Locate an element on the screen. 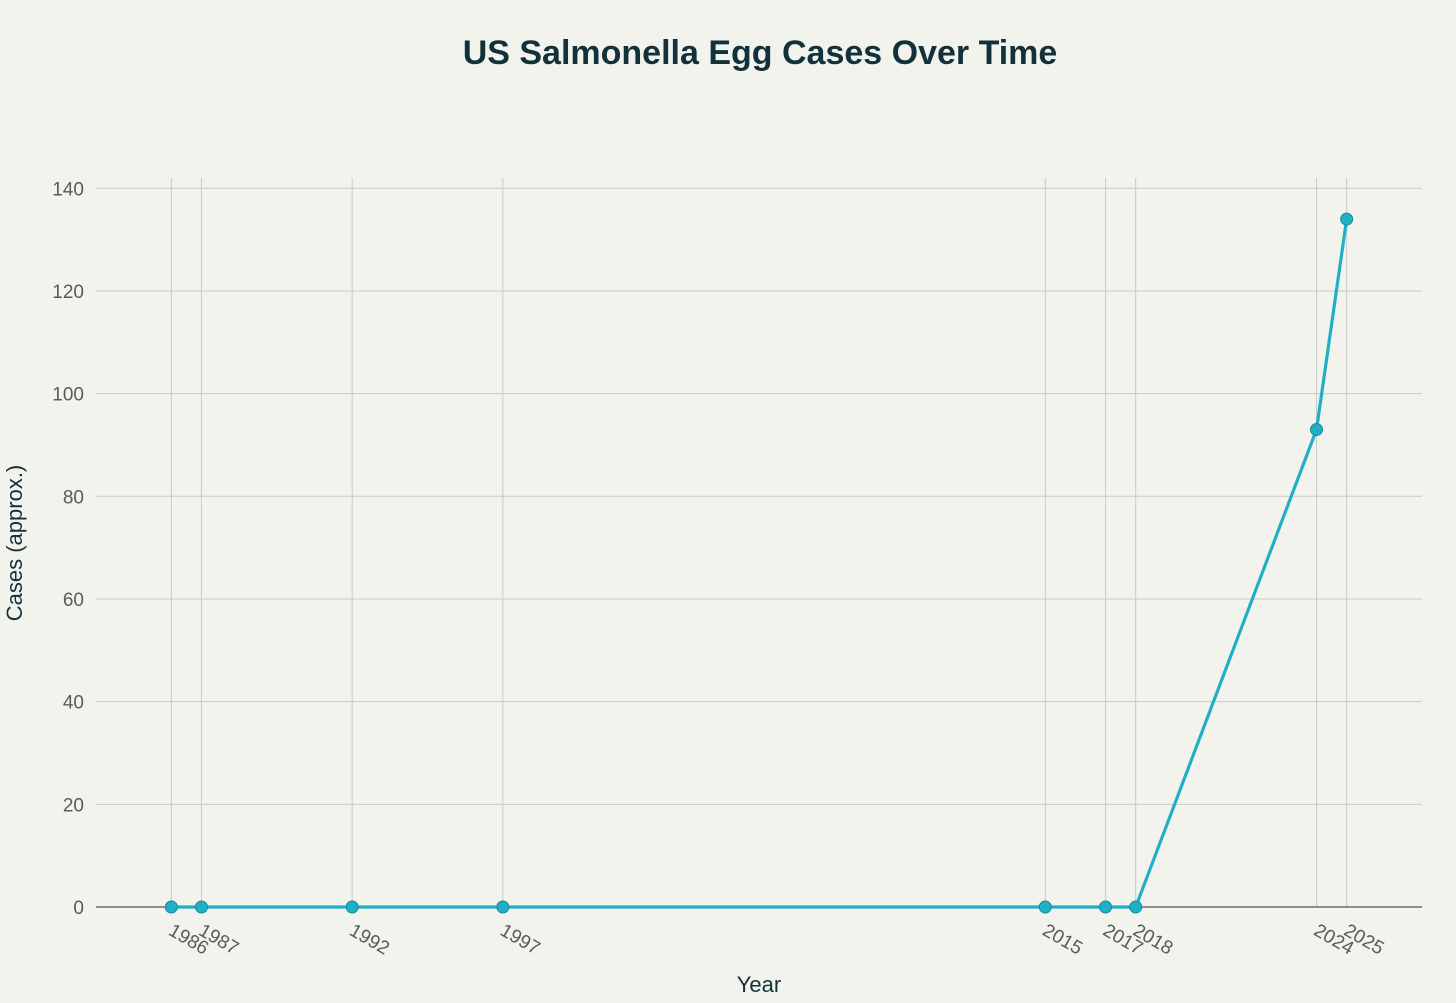  y-tick-label: 100 is located at coordinates (68, 395).